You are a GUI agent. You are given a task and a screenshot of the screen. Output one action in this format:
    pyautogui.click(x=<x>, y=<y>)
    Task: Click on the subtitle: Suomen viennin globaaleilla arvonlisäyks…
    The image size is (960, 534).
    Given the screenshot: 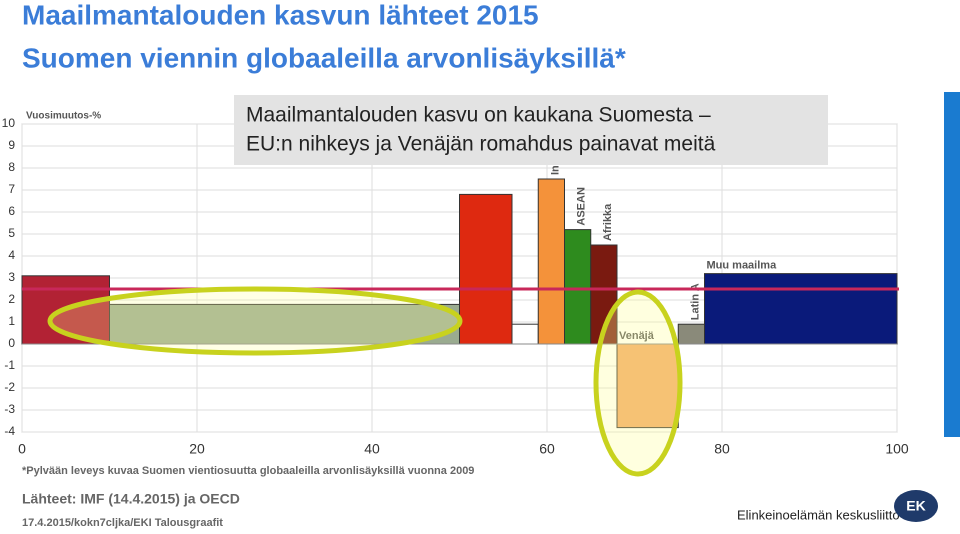 What is the action you would take?
    pyautogui.click(x=324, y=57)
    